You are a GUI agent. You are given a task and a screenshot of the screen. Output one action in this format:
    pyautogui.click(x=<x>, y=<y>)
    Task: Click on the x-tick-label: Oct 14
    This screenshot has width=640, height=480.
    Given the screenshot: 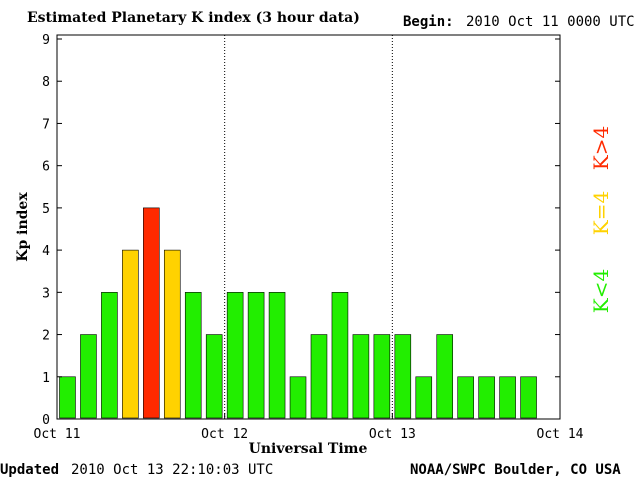 What is the action you would take?
    pyautogui.click(x=560, y=434)
    